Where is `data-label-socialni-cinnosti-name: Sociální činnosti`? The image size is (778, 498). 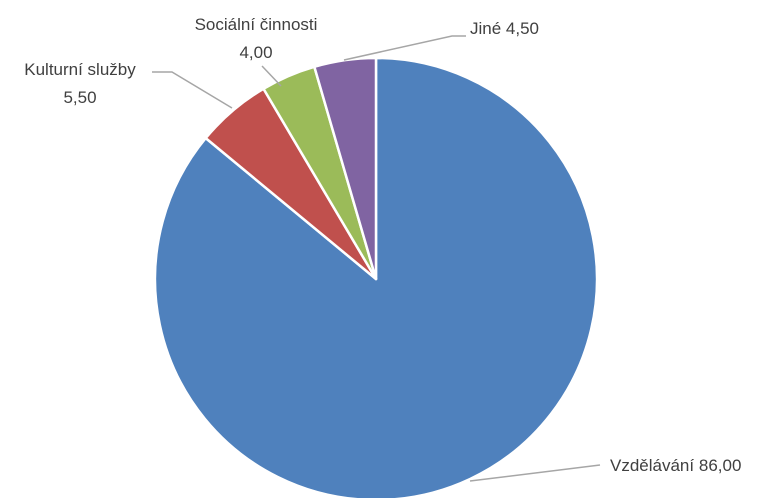
data-label-socialni-cinnosti-name: Sociální činnosti is located at coordinates (256, 24).